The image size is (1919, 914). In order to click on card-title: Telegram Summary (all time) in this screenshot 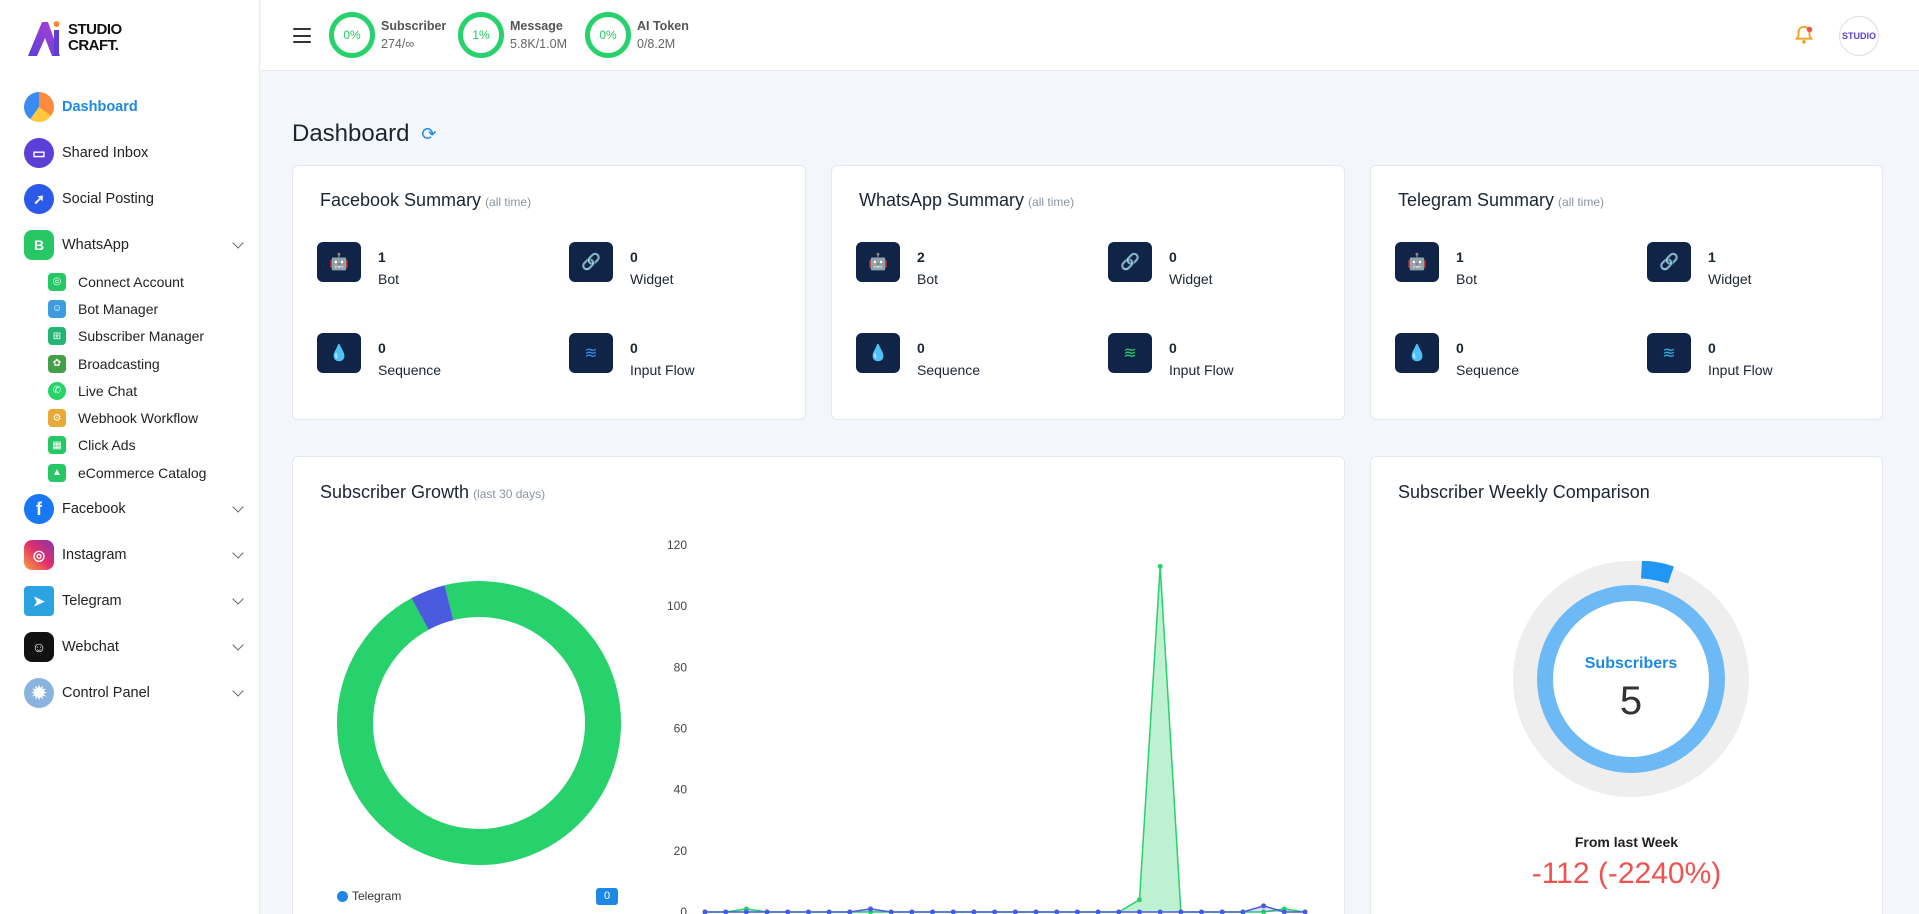, I will do `click(1501, 200)`.